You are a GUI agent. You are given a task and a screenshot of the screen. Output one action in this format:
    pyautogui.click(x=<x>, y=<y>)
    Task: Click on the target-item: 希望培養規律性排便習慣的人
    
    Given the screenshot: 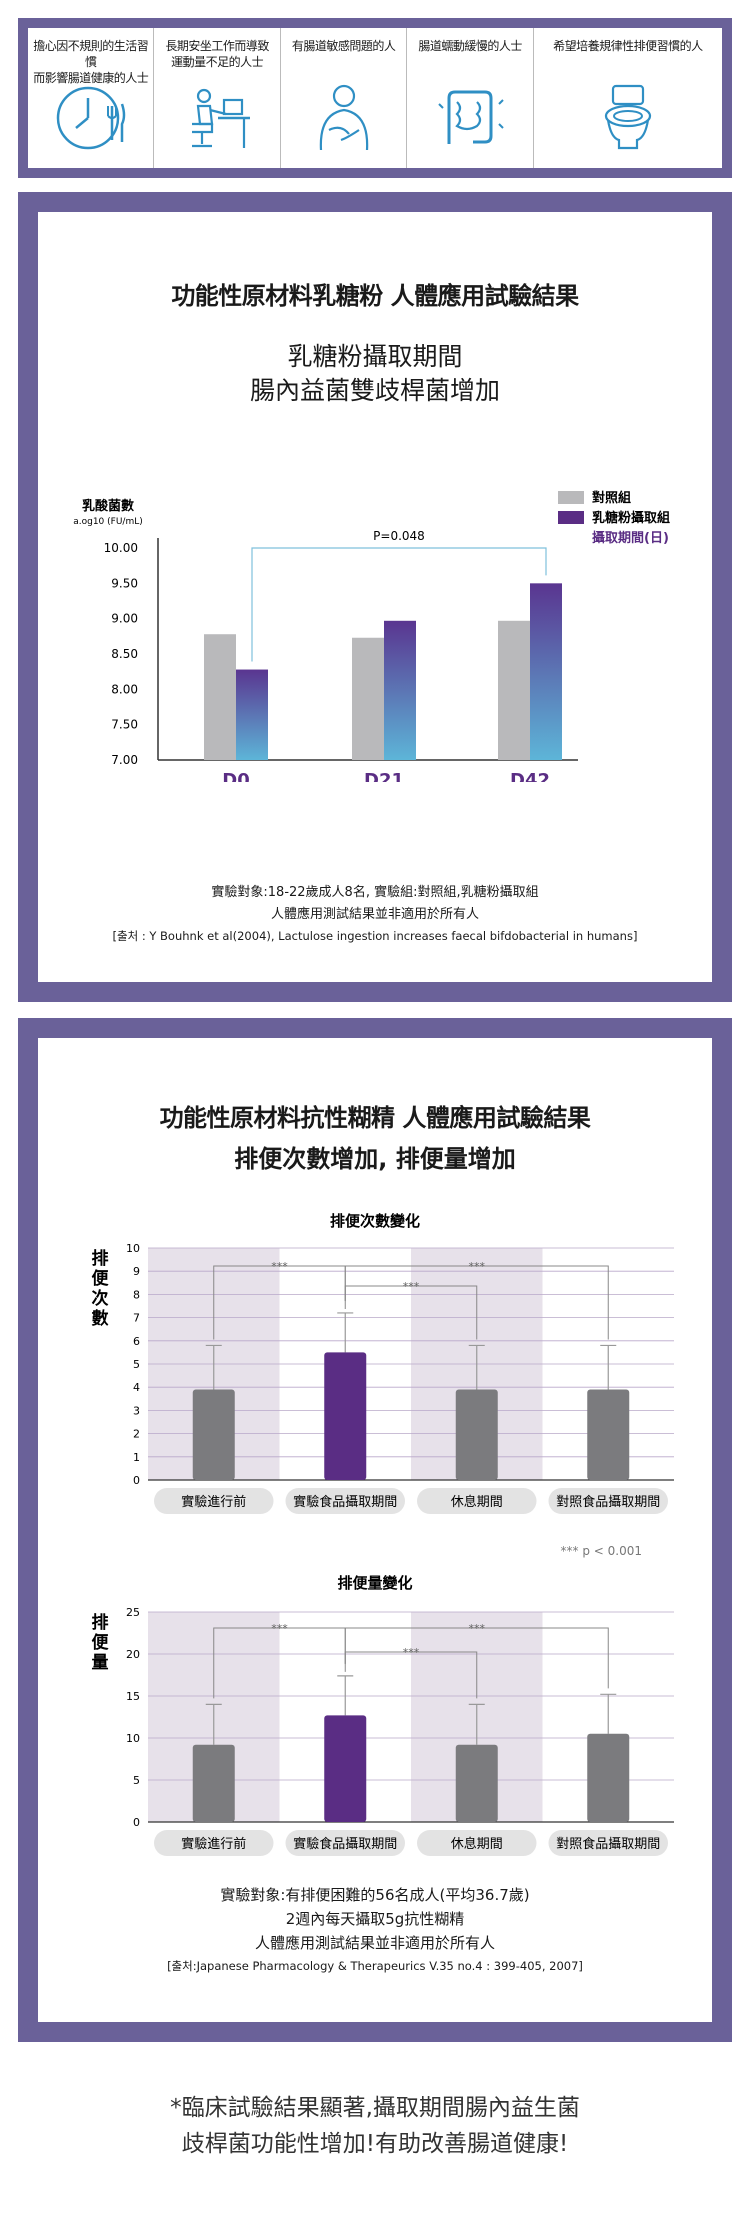 What is the action you would take?
    pyautogui.click(x=628, y=98)
    